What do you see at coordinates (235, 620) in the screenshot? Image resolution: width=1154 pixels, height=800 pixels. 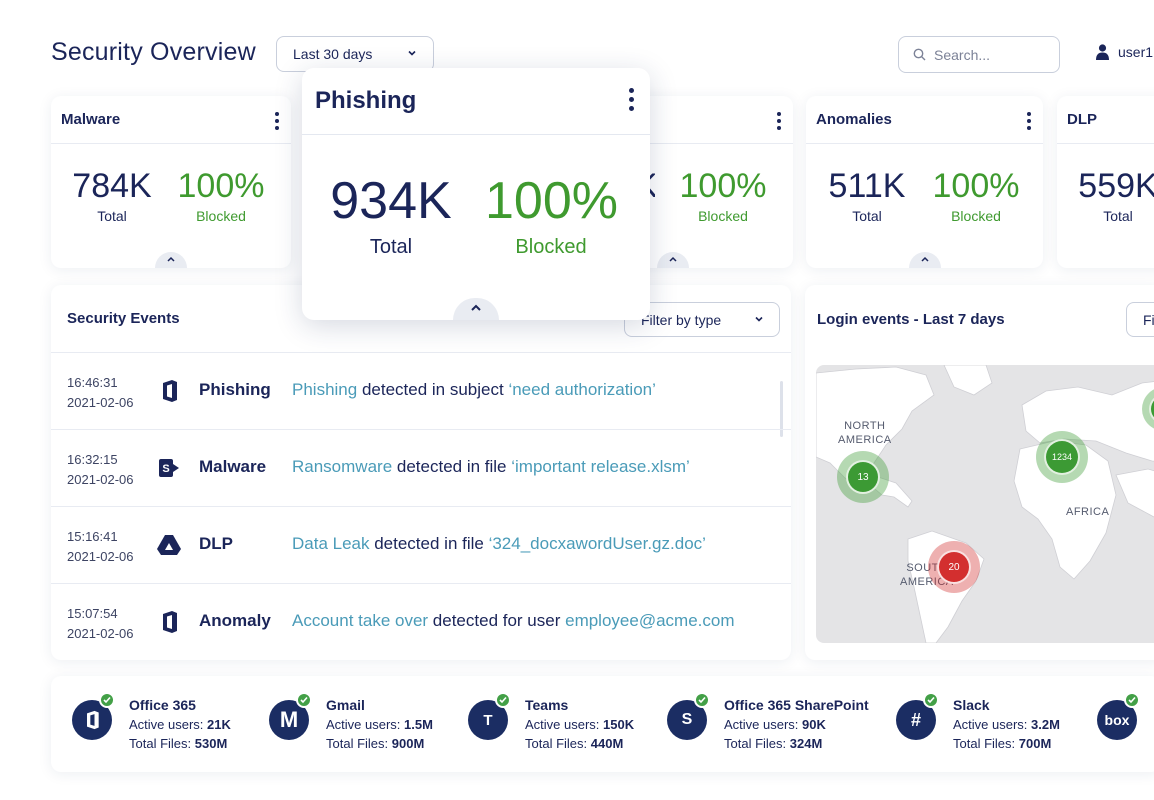 I see `event-type: Anomaly` at bounding box center [235, 620].